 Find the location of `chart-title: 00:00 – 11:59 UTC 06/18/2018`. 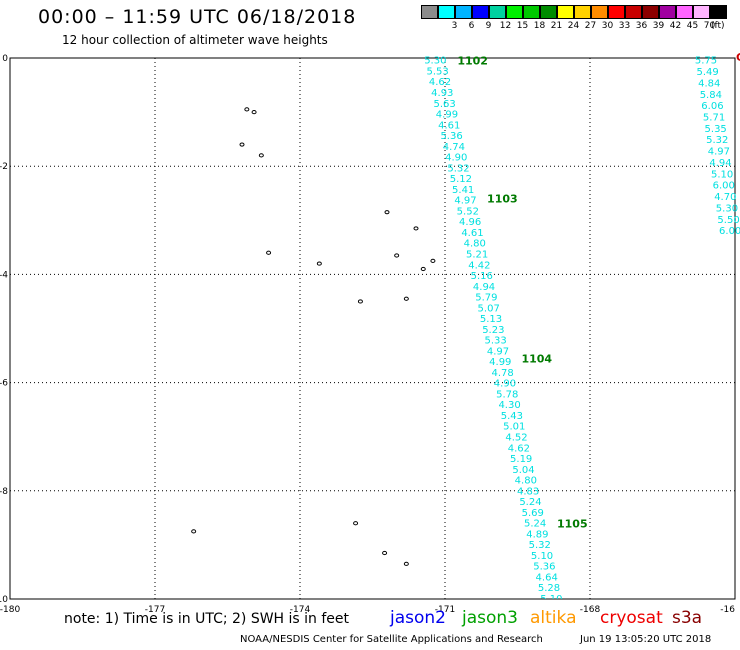

chart-title: 00:00 – 11:59 UTC 06/18/2018 is located at coordinates (197, 17).